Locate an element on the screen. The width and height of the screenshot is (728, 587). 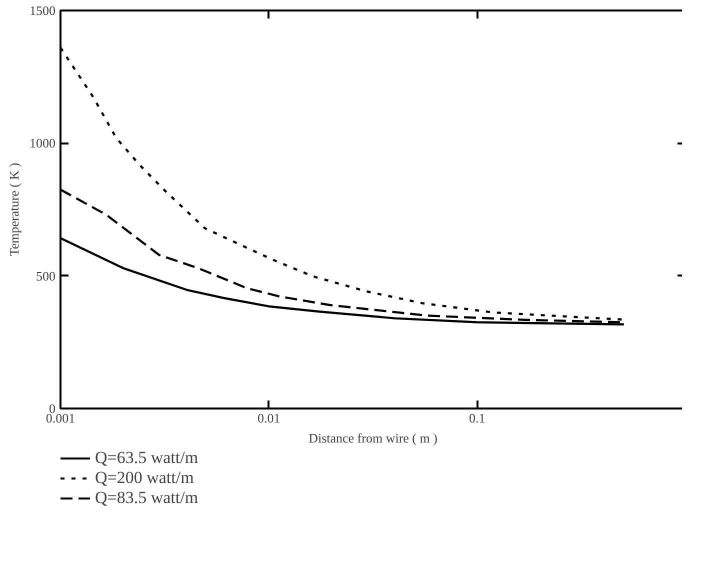
legend-label: Q=200 watt/m is located at coordinates (144, 478).